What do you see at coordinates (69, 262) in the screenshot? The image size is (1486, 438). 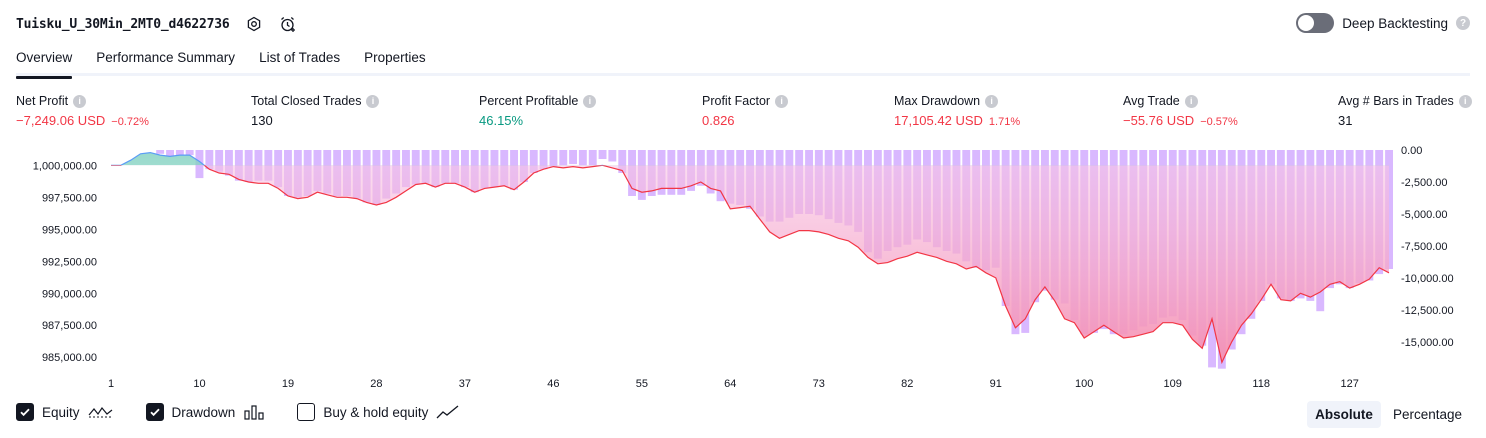 I see `y-left-tick-label: 992,500.00` at bounding box center [69, 262].